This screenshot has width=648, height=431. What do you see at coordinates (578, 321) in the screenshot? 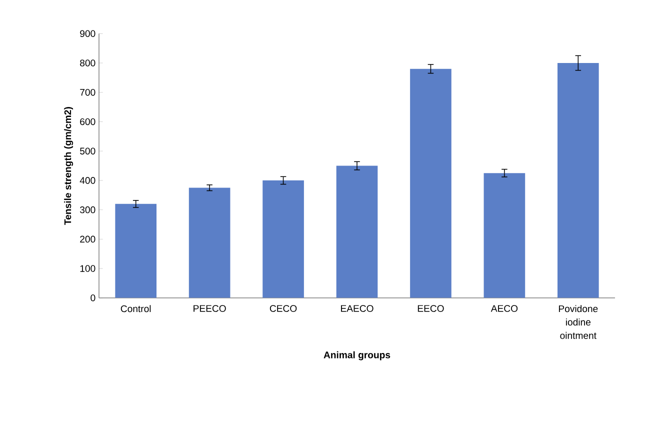
I see `x-tick-label: Povidone iodine ointment` at bounding box center [578, 321].